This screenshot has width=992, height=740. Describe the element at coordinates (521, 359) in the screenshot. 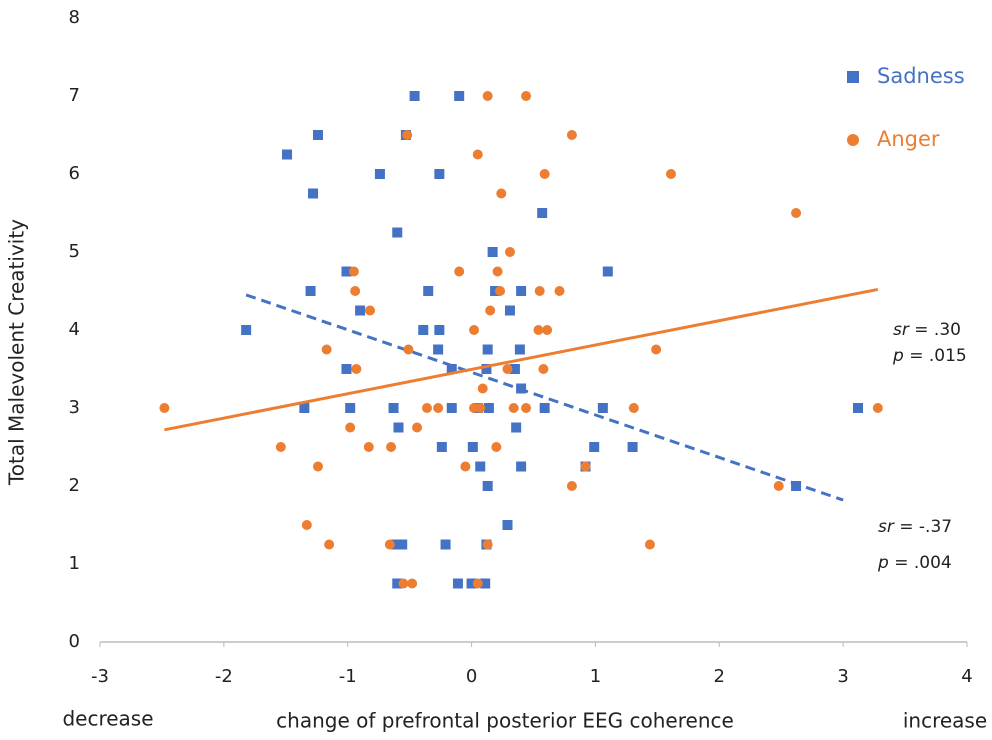

I see `trend-line` at that location.